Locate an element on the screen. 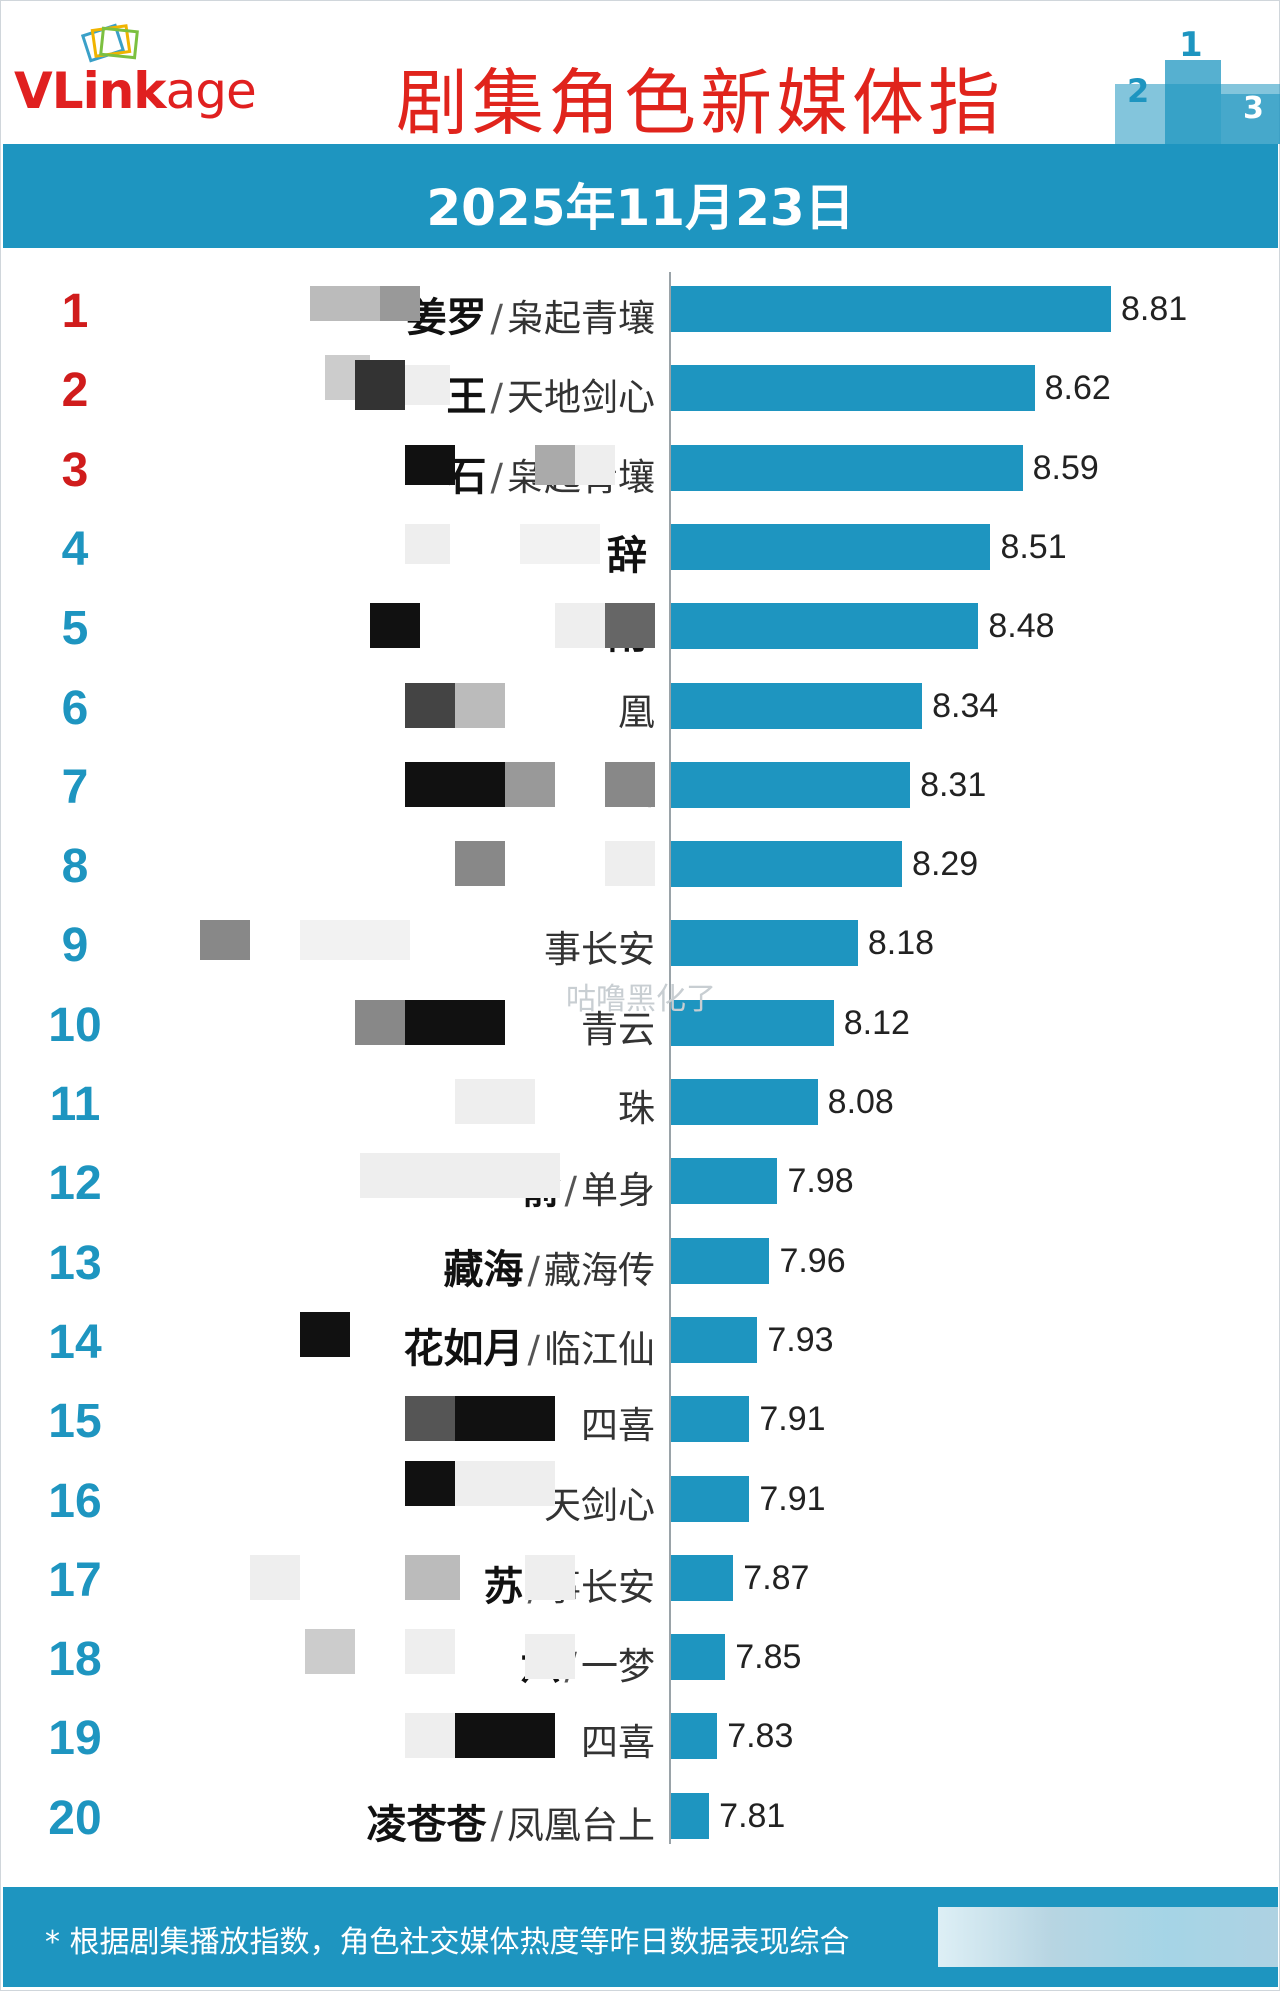 The width and height of the screenshot is (1280, 1991). chart-row: 5雨8.48 is located at coordinates (640, 628).